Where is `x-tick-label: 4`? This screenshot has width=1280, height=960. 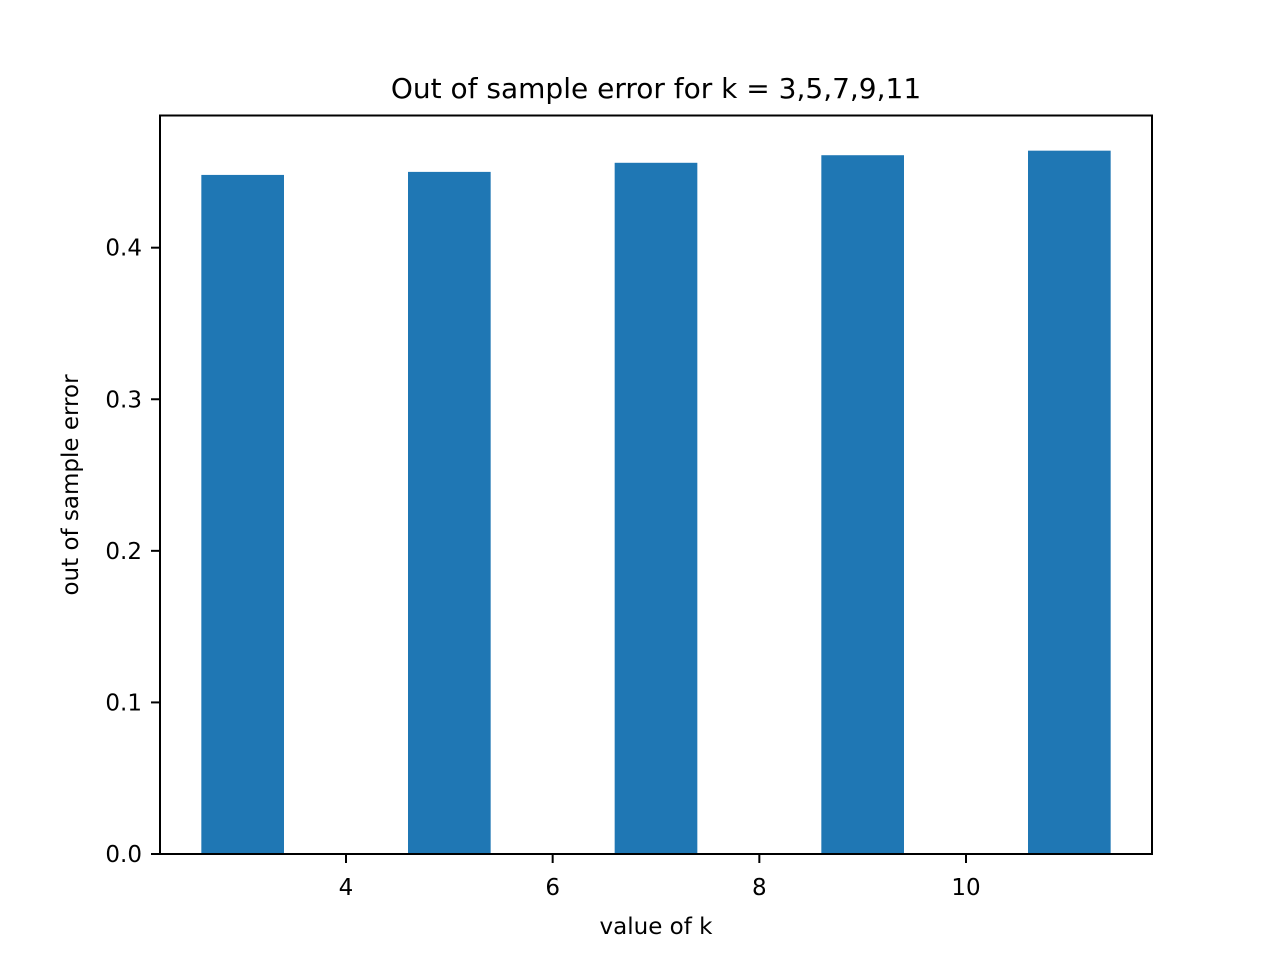 x-tick-label: 4 is located at coordinates (346, 888).